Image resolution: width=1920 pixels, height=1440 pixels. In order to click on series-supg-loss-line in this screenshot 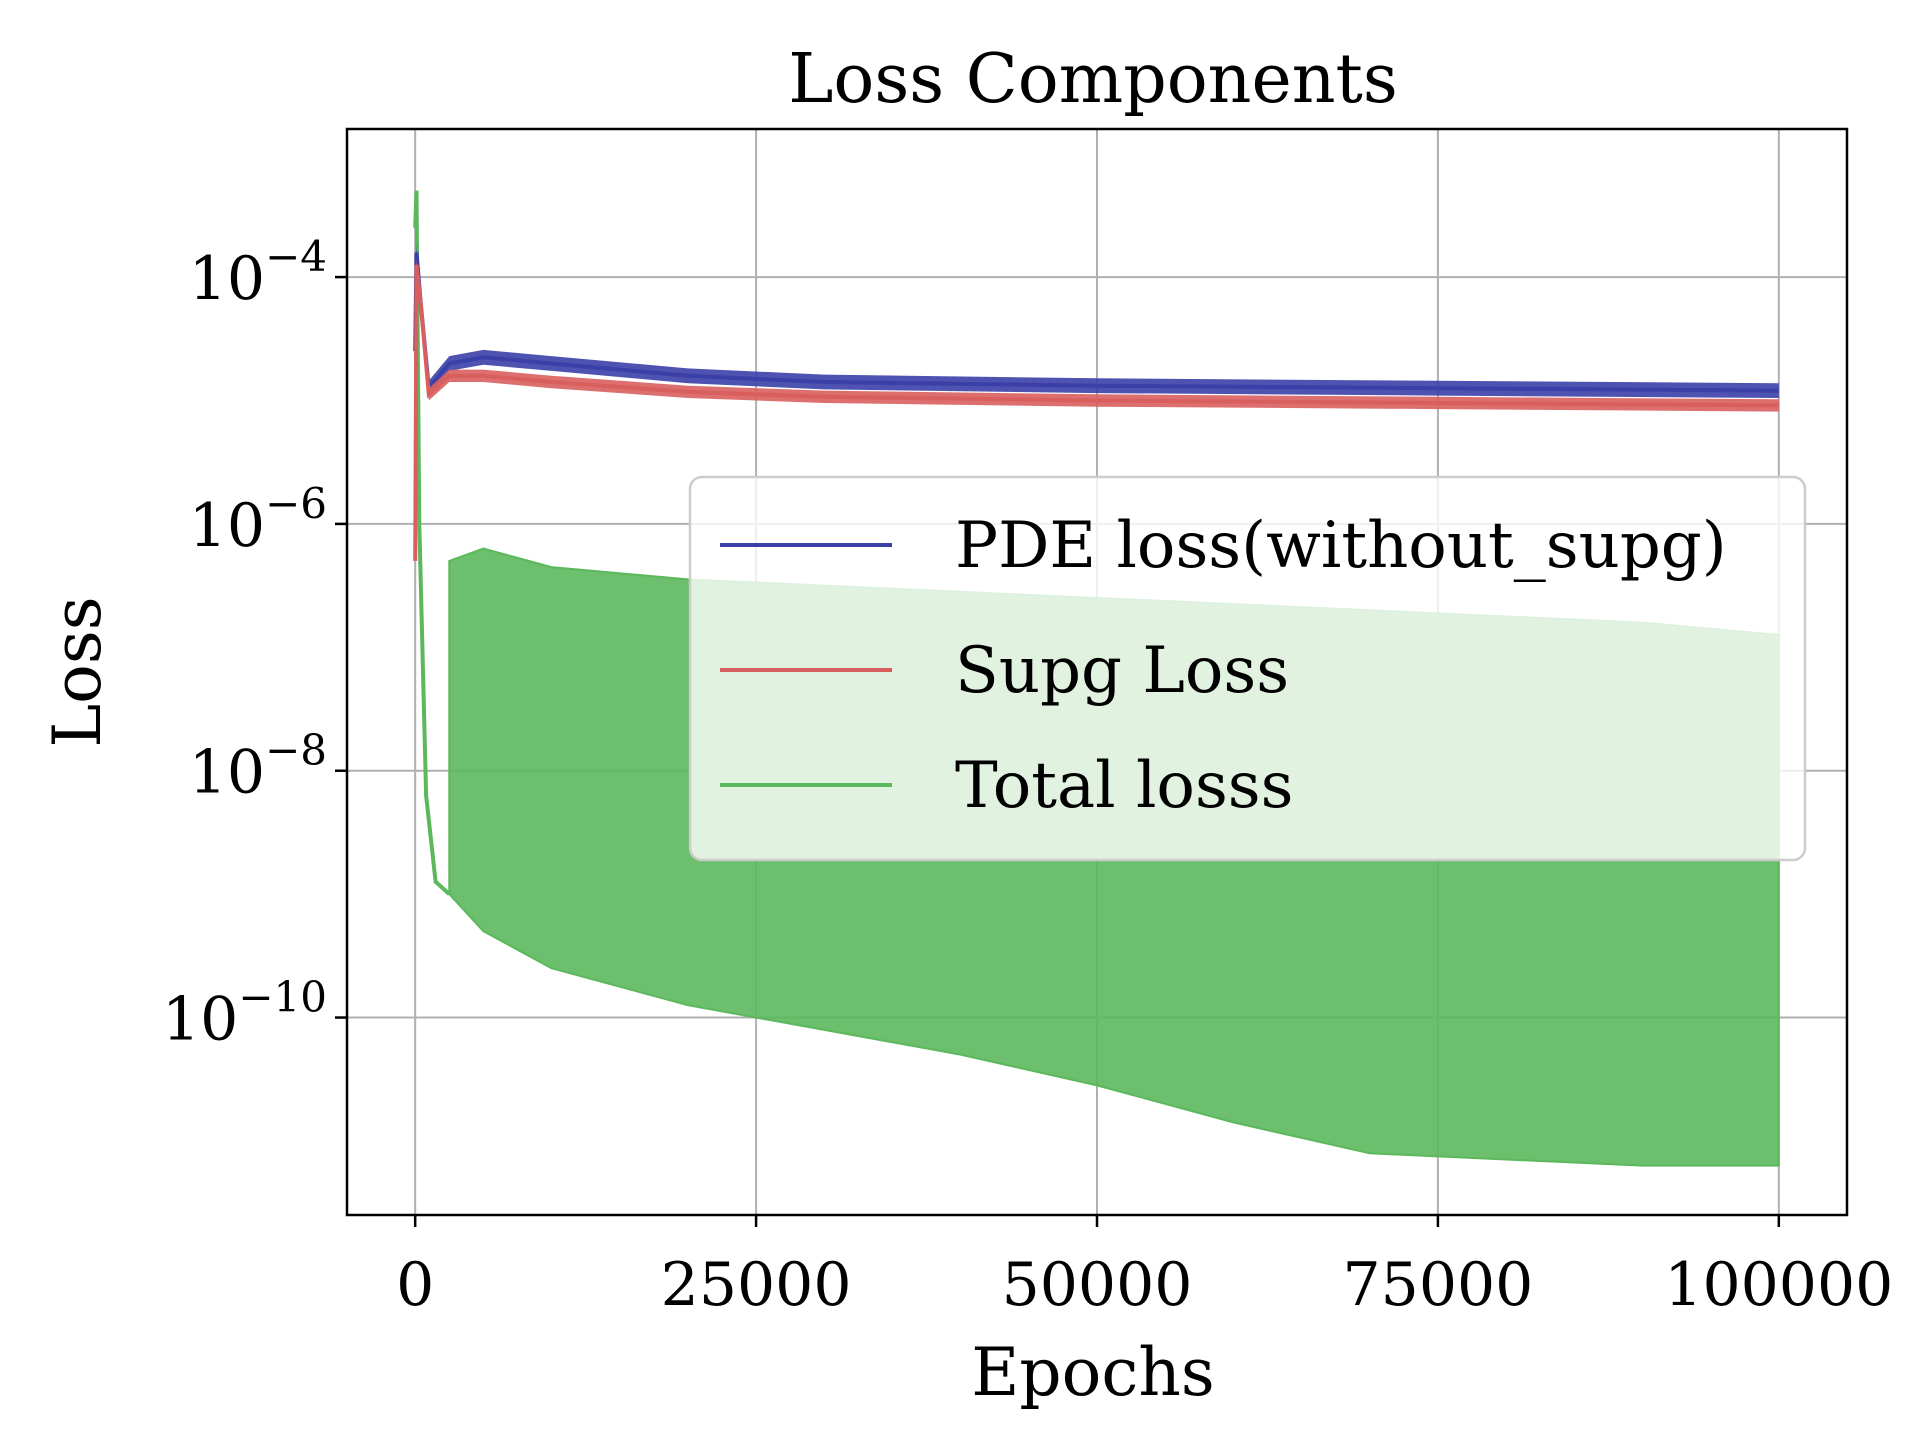, I will do `click(1096, 412)`.